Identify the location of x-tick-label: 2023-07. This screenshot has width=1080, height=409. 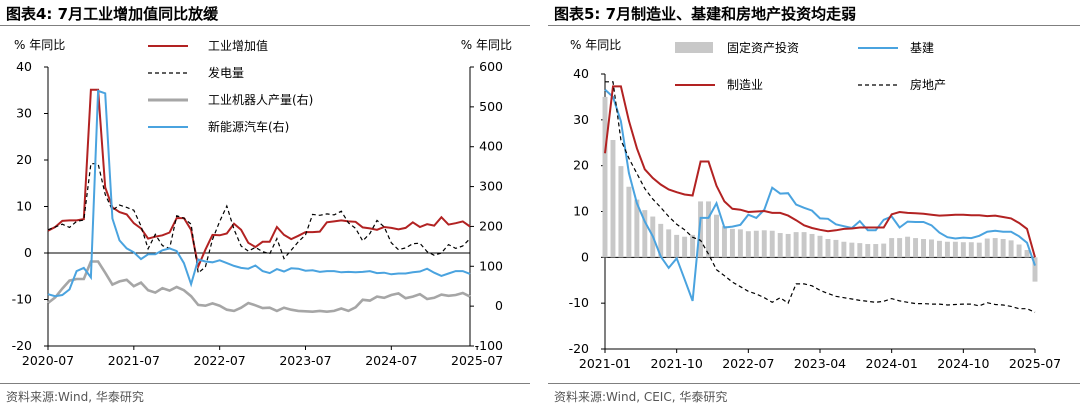
(305, 360).